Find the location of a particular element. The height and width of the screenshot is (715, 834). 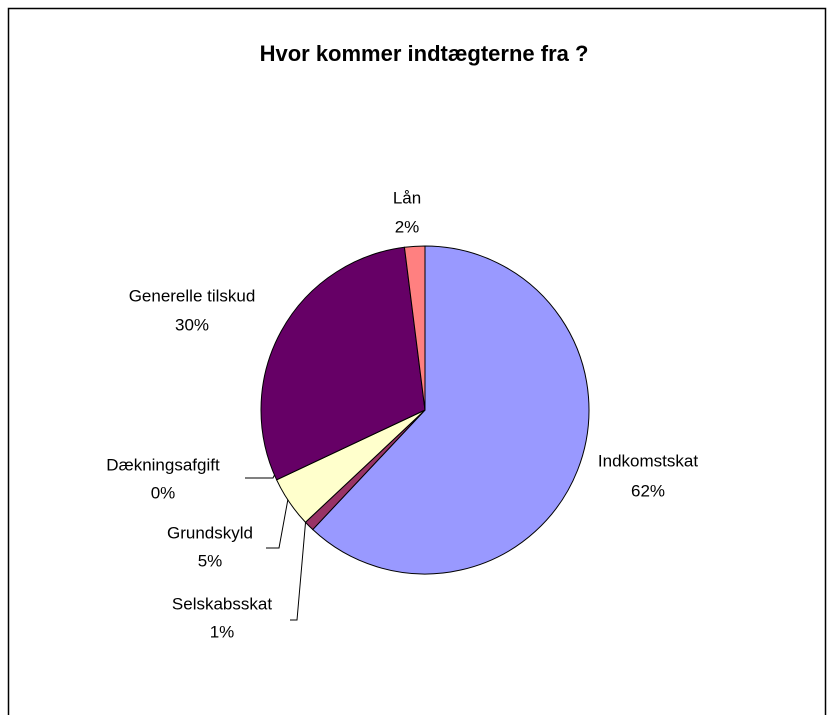

slice-label: Grundskyld is located at coordinates (210, 532).